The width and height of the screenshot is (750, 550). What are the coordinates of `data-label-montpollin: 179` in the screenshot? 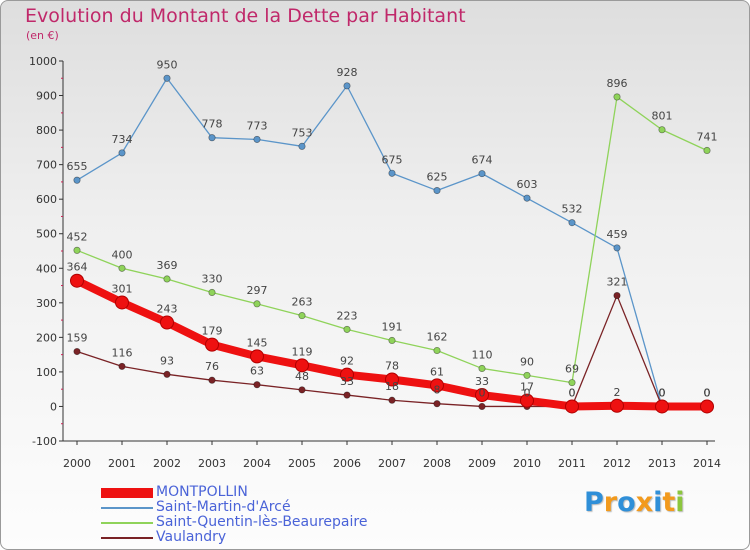 It's located at (212, 331).